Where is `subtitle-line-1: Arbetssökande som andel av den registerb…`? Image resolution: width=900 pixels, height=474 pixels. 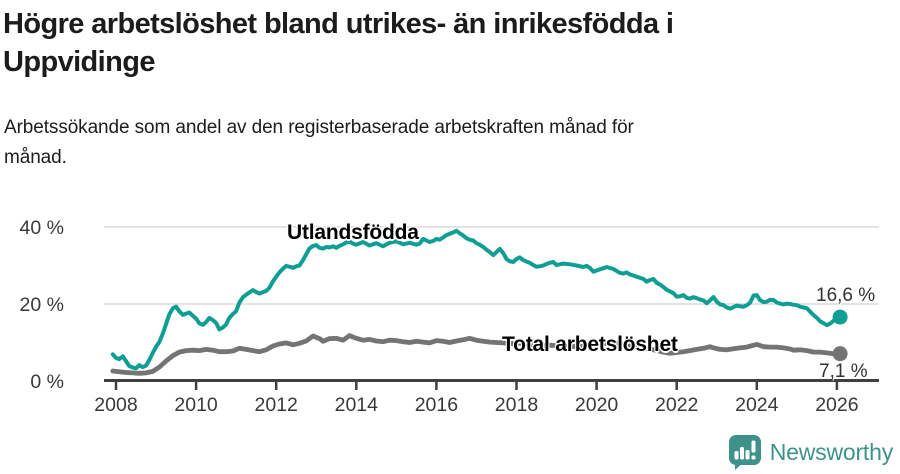
subtitle-line-1: Arbetssökande som andel av den registerb… is located at coordinates (319, 127).